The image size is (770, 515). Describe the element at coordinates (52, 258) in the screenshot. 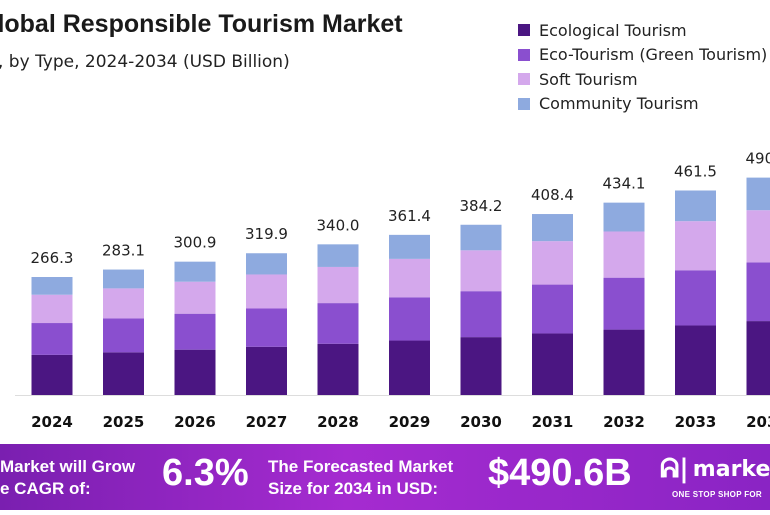

I see `total-label-2024: 266.3` at that location.